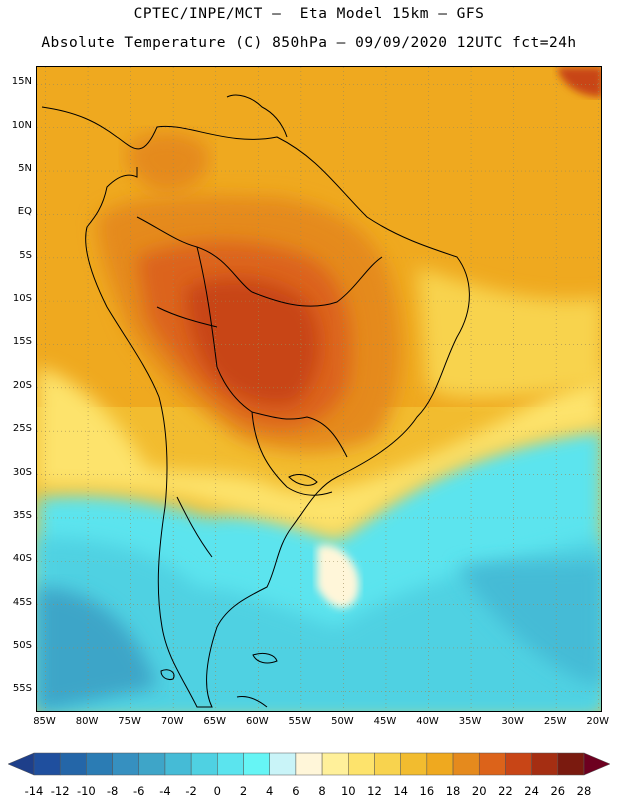 This screenshot has width=618, height=800. Describe the element at coordinates (512, 721) in the screenshot. I see `lon-label: 30W` at that location.